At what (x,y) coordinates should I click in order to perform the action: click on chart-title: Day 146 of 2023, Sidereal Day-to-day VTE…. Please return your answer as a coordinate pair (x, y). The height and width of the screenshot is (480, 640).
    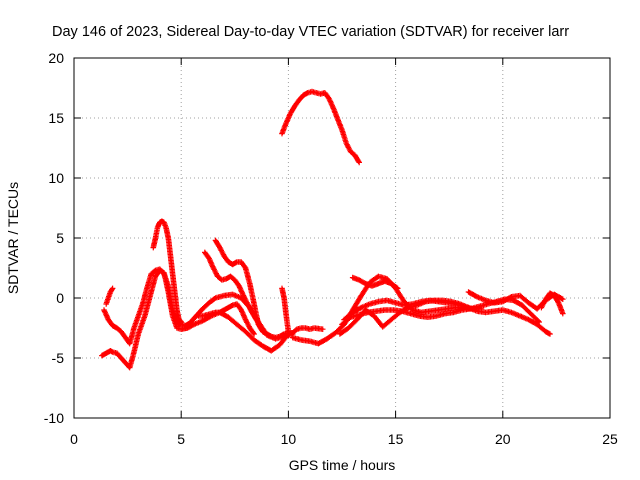
    Looking at the image, I should click on (310, 32).